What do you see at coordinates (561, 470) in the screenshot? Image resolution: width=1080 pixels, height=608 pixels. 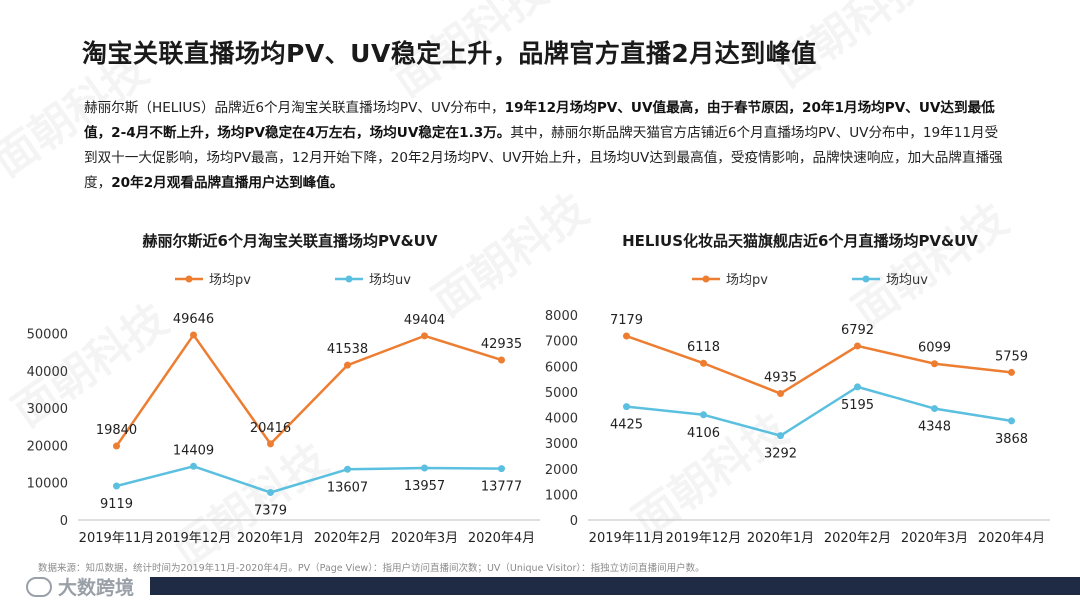 I see `y-tick-label-2: 2000` at bounding box center [561, 470].